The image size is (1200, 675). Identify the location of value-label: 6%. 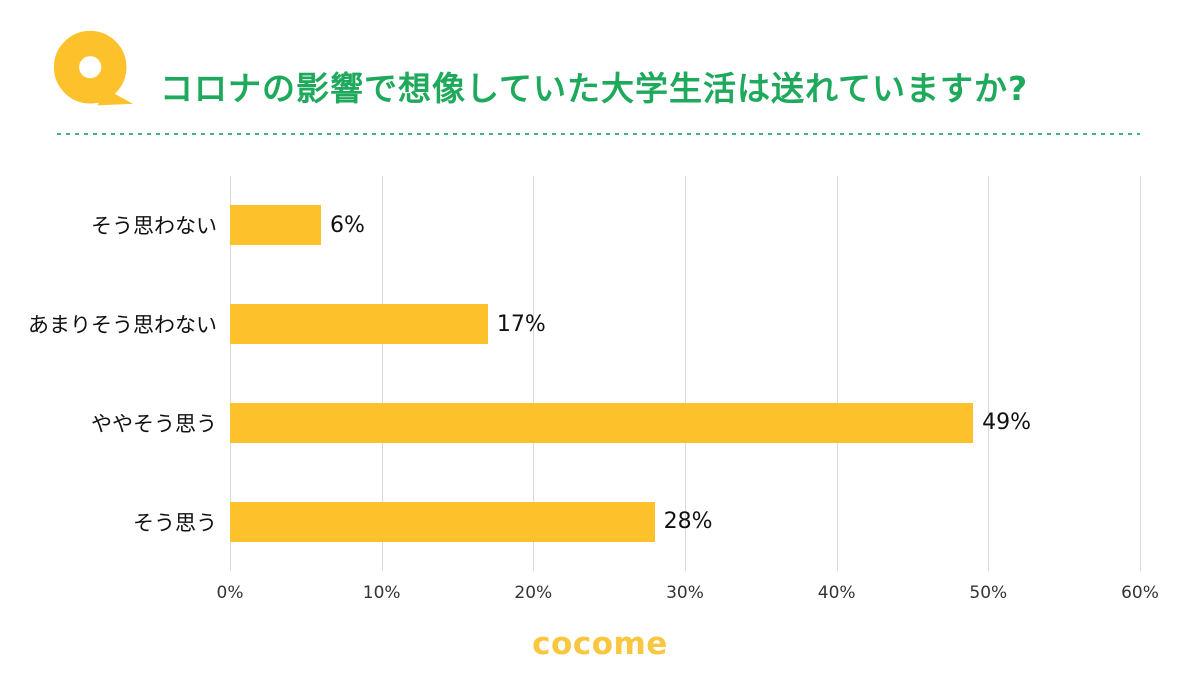
(347, 225).